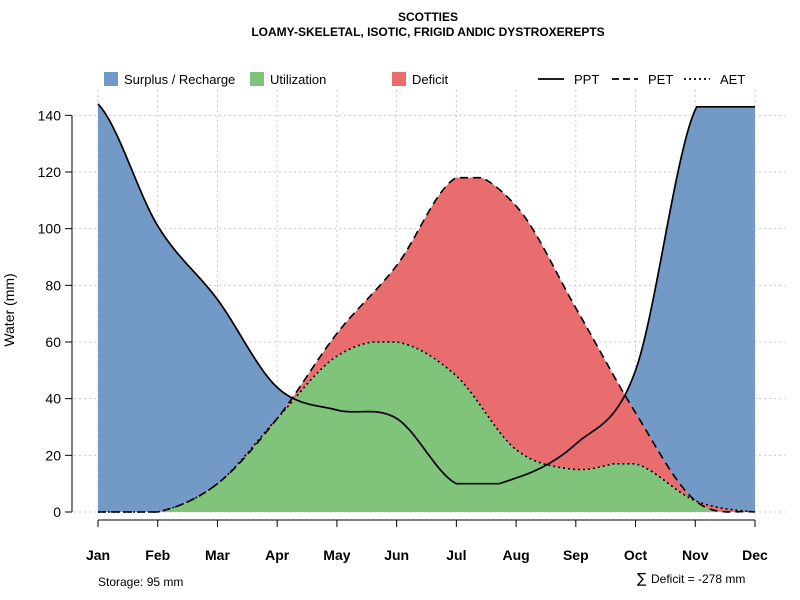 The height and width of the screenshot is (600, 800). I want to click on y-tick-label: 0, so click(57, 512).